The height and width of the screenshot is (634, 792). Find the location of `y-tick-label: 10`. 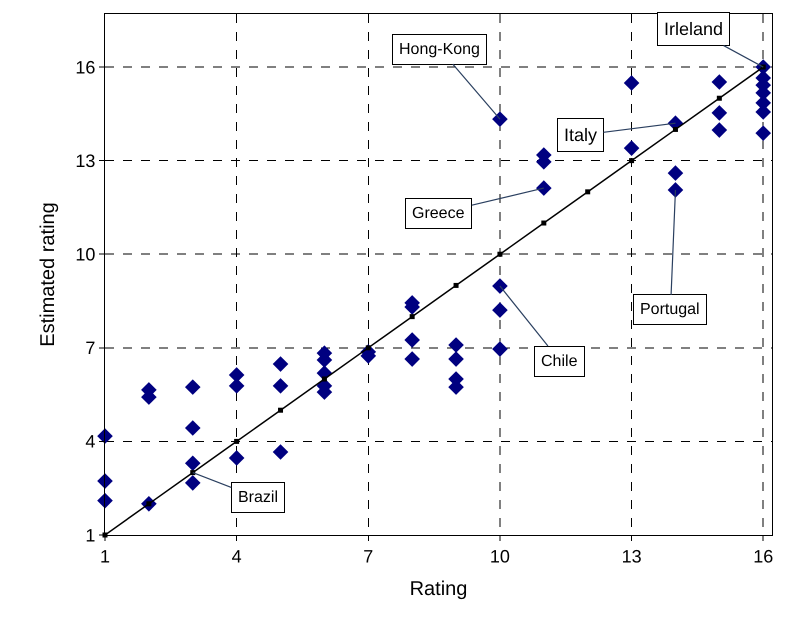

y-tick-label: 10 is located at coordinates (85, 254).